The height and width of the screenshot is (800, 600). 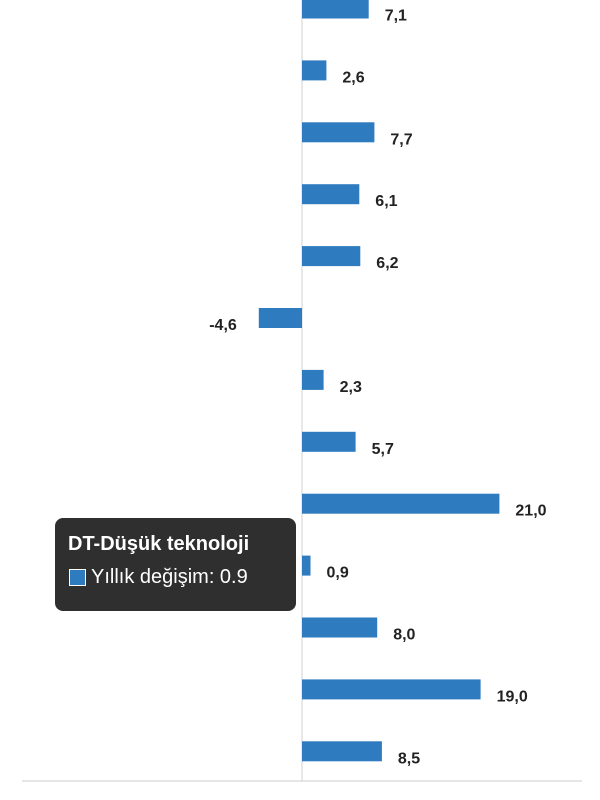 What do you see at coordinates (169, 577) in the screenshot?
I see `tooltip-series-value: Yıllık değişim: 0.9` at bounding box center [169, 577].